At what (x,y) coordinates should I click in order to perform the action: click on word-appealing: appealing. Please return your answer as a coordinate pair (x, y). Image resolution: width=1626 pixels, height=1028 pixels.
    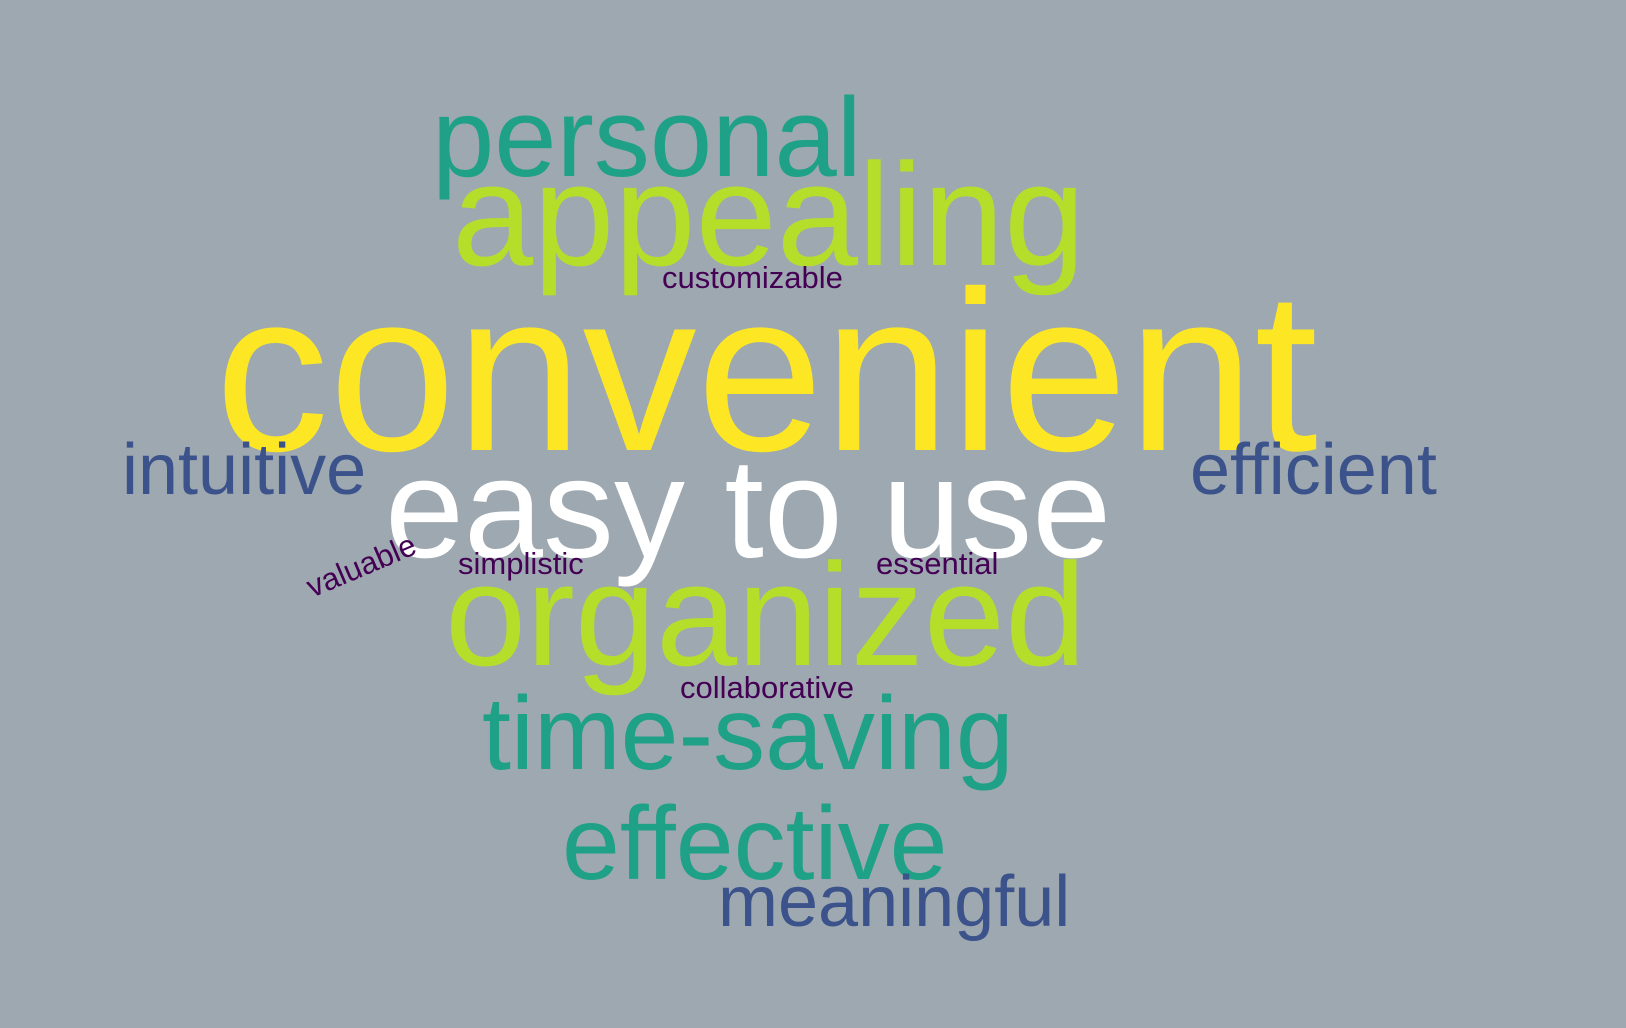
    Looking at the image, I should click on (769, 214).